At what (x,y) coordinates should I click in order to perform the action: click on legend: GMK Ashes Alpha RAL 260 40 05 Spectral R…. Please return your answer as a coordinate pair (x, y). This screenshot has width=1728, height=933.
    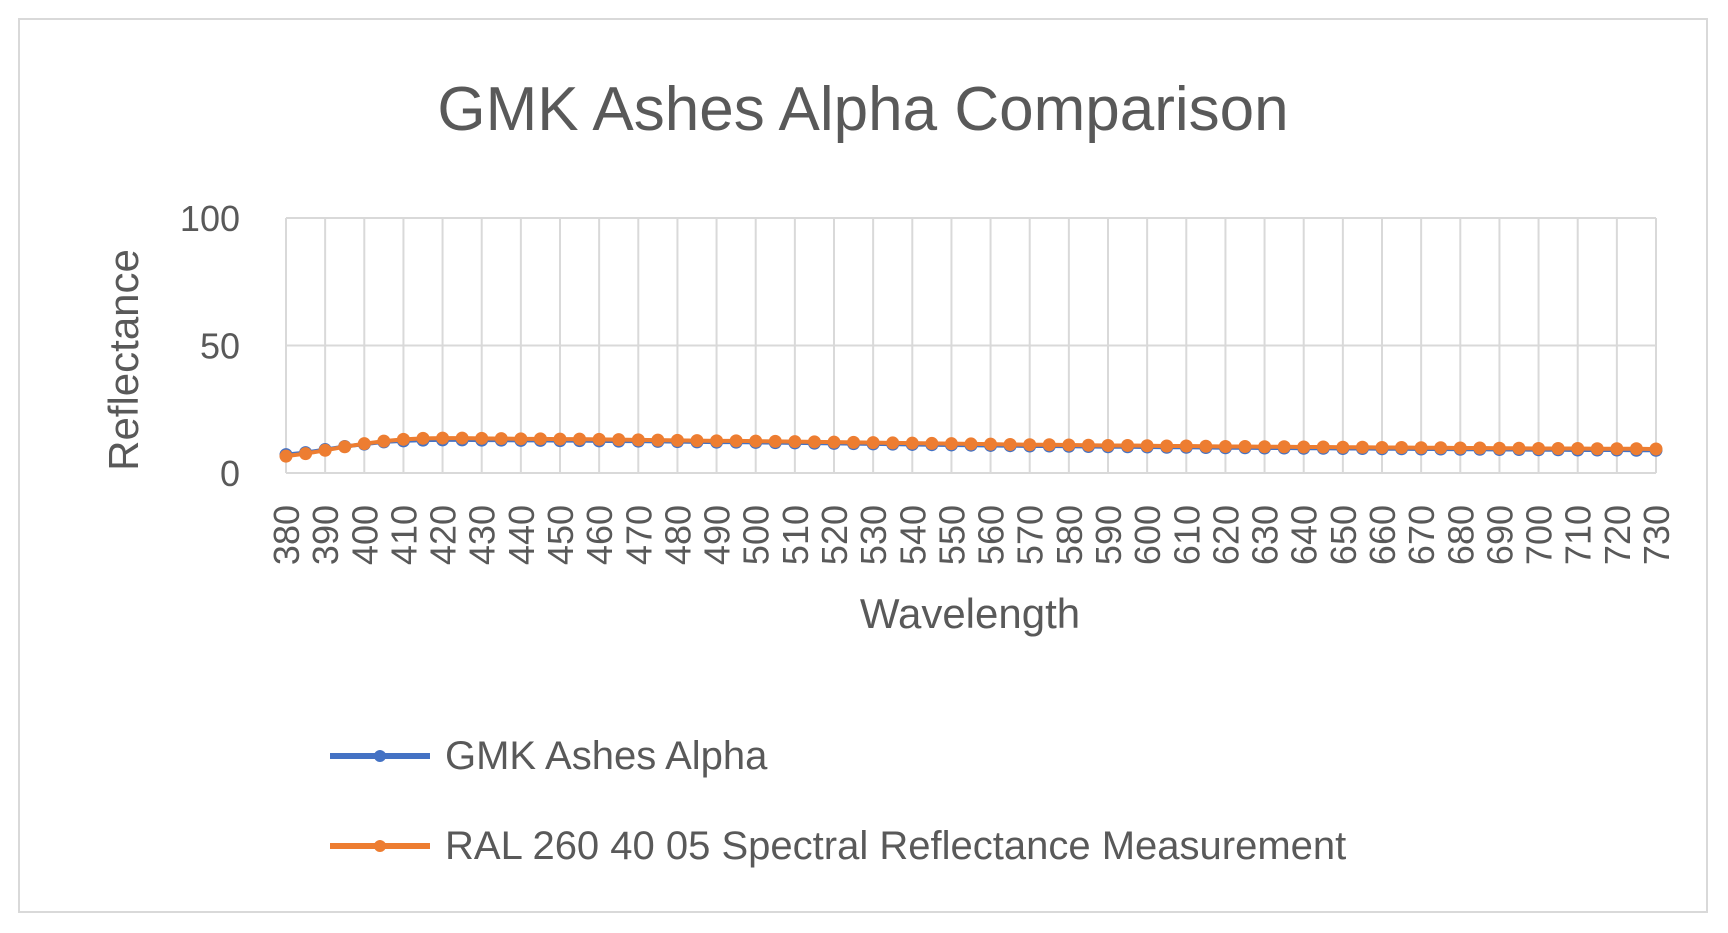
    Looking at the image, I should click on (838, 801).